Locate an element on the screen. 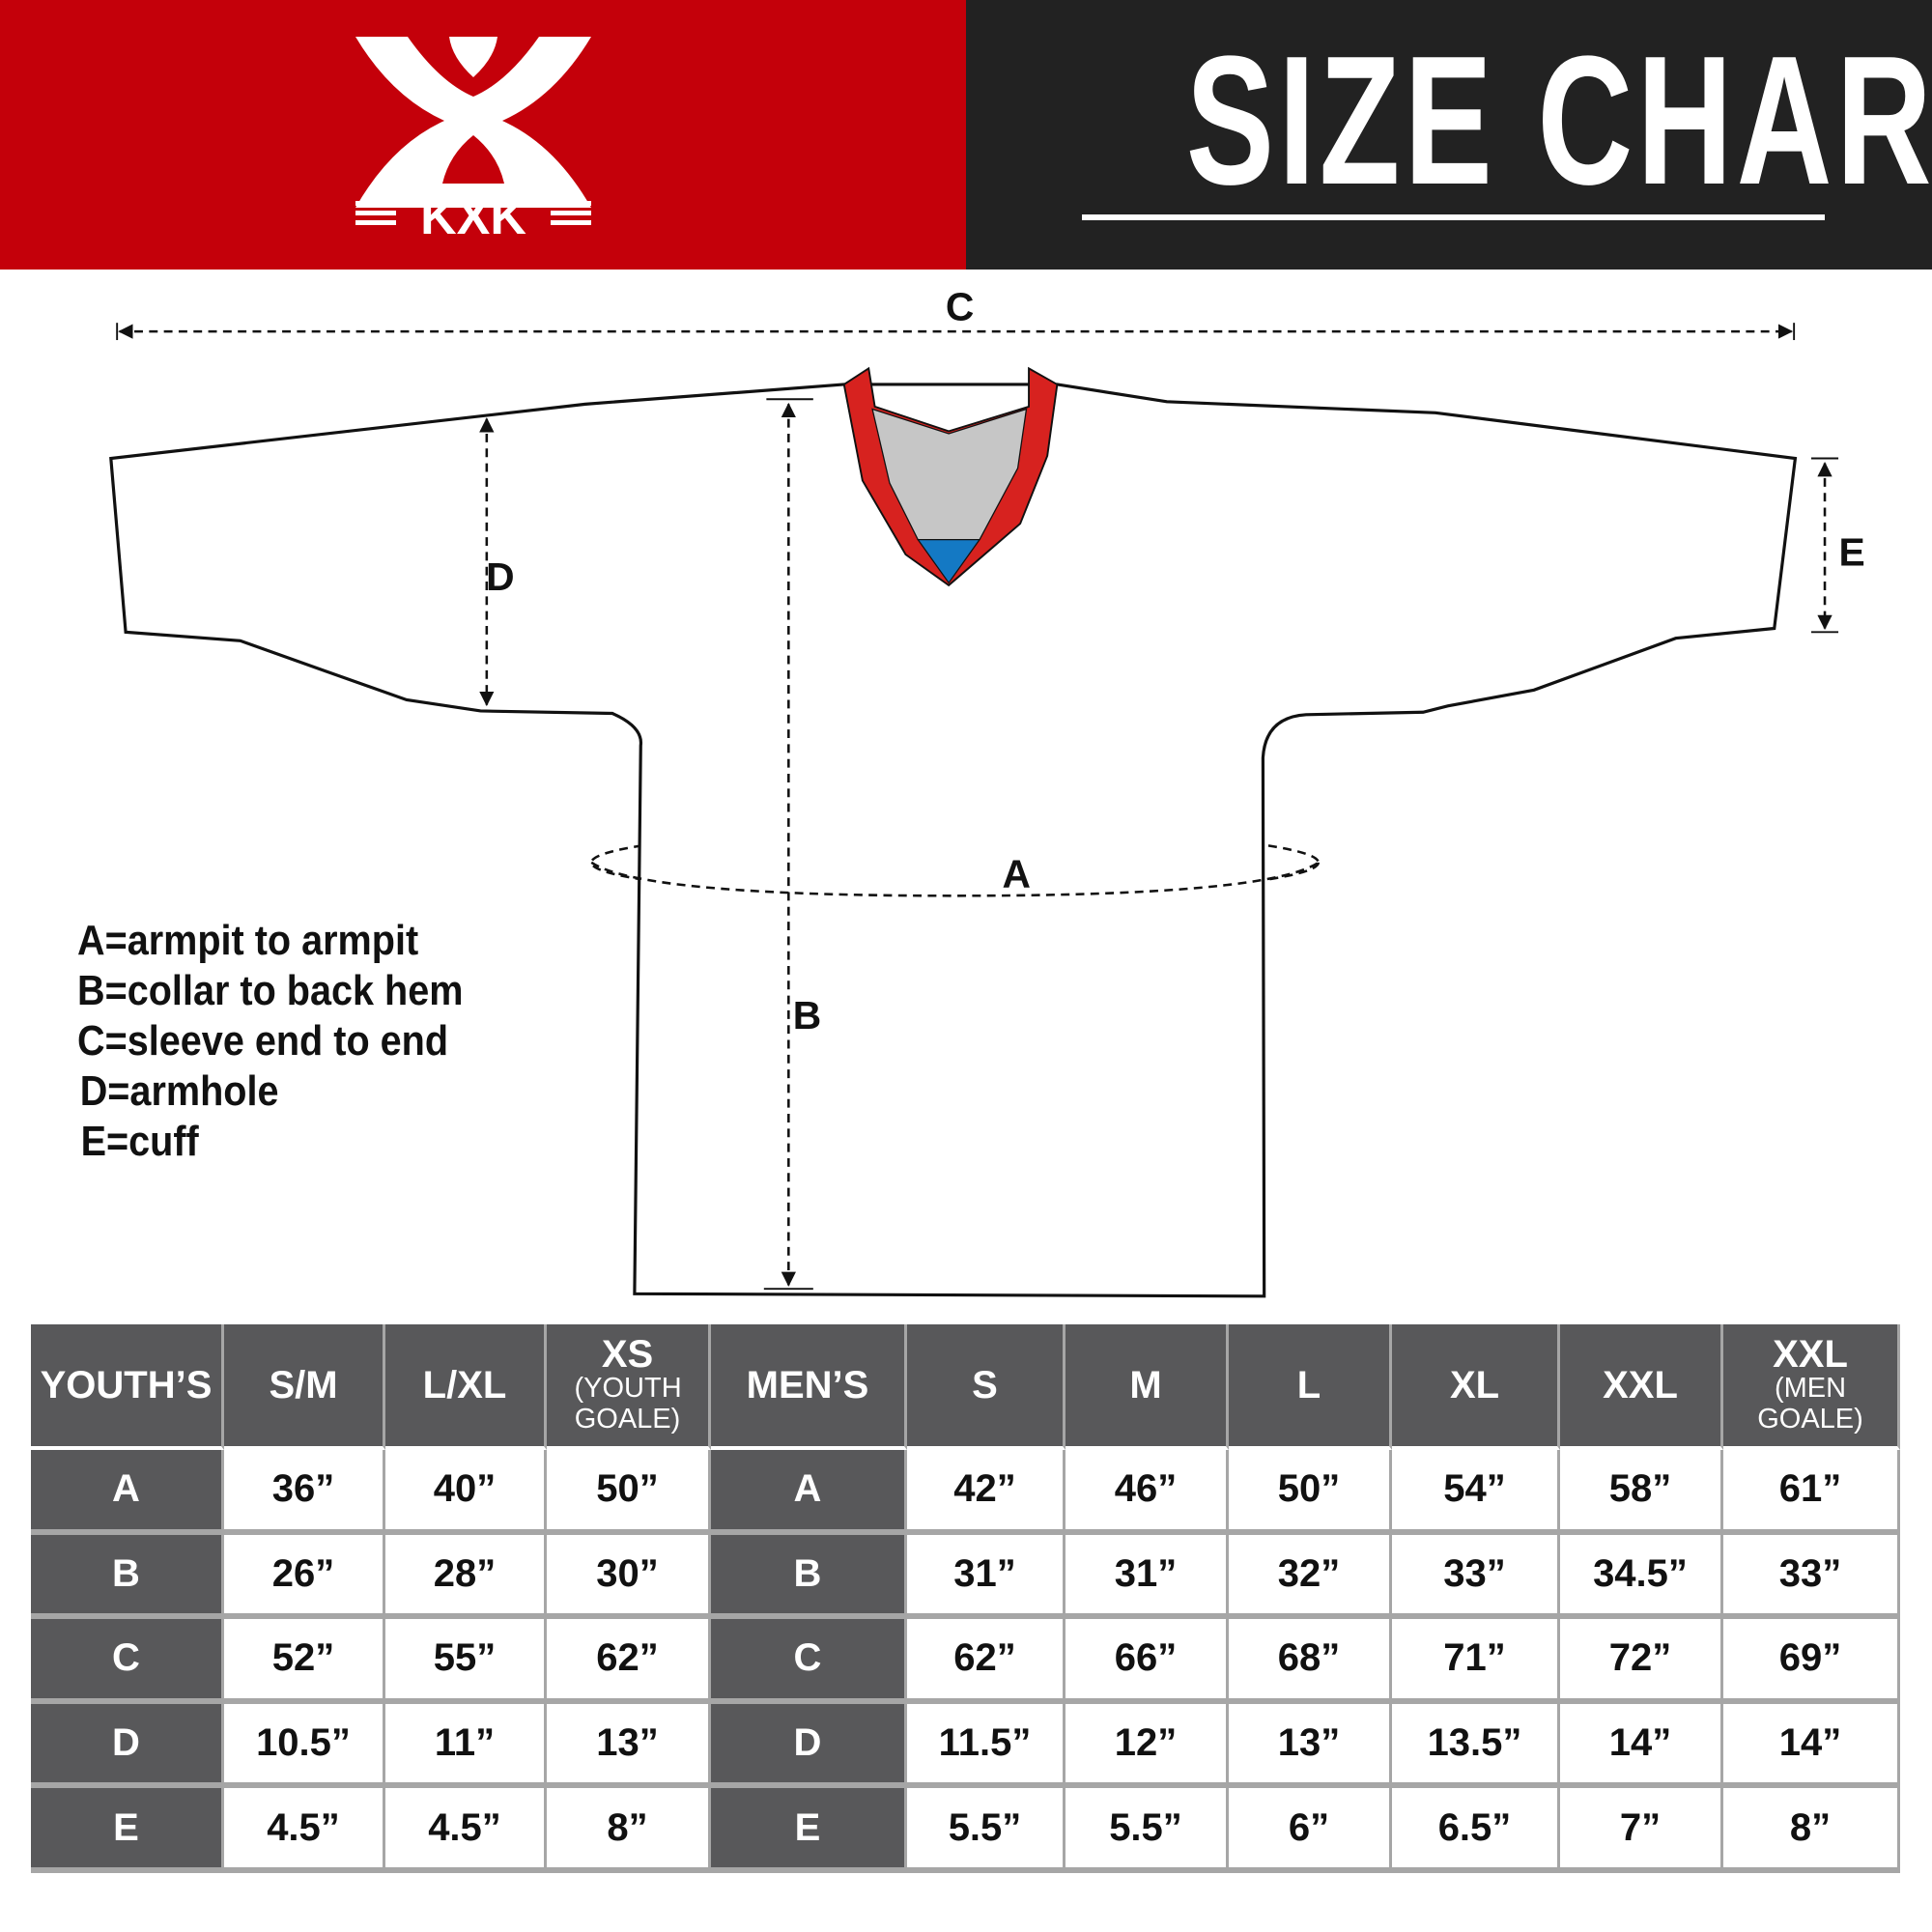  men-value-cell: 34.5” is located at coordinates (1641, 1577).